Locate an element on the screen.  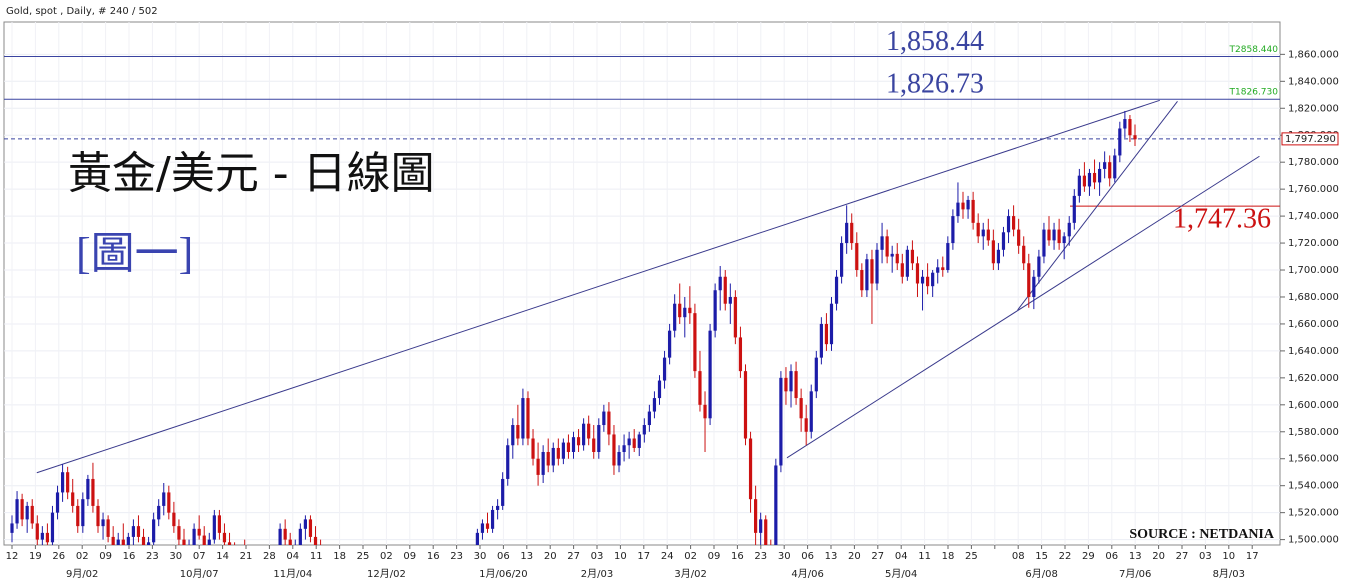
x-tick-label: 23 is located at coordinates (760, 556).